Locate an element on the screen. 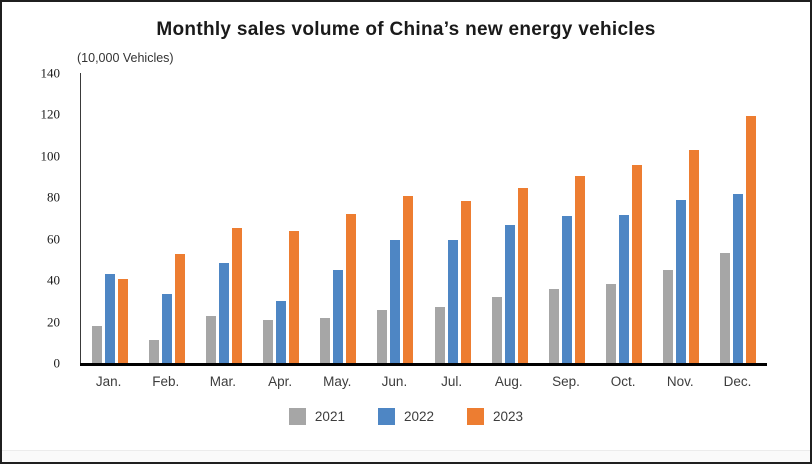  legend-item-2022: 2022 is located at coordinates (406, 416).